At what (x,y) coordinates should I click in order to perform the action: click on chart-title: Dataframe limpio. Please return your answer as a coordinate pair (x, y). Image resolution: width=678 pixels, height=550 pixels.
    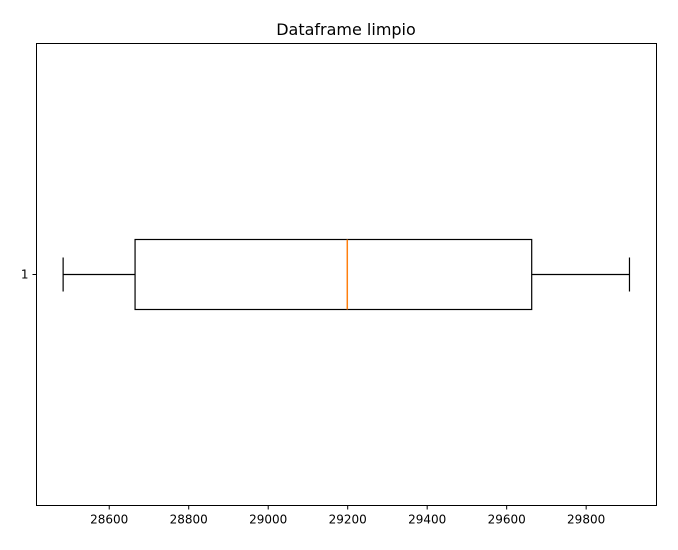
    Looking at the image, I should click on (346, 29).